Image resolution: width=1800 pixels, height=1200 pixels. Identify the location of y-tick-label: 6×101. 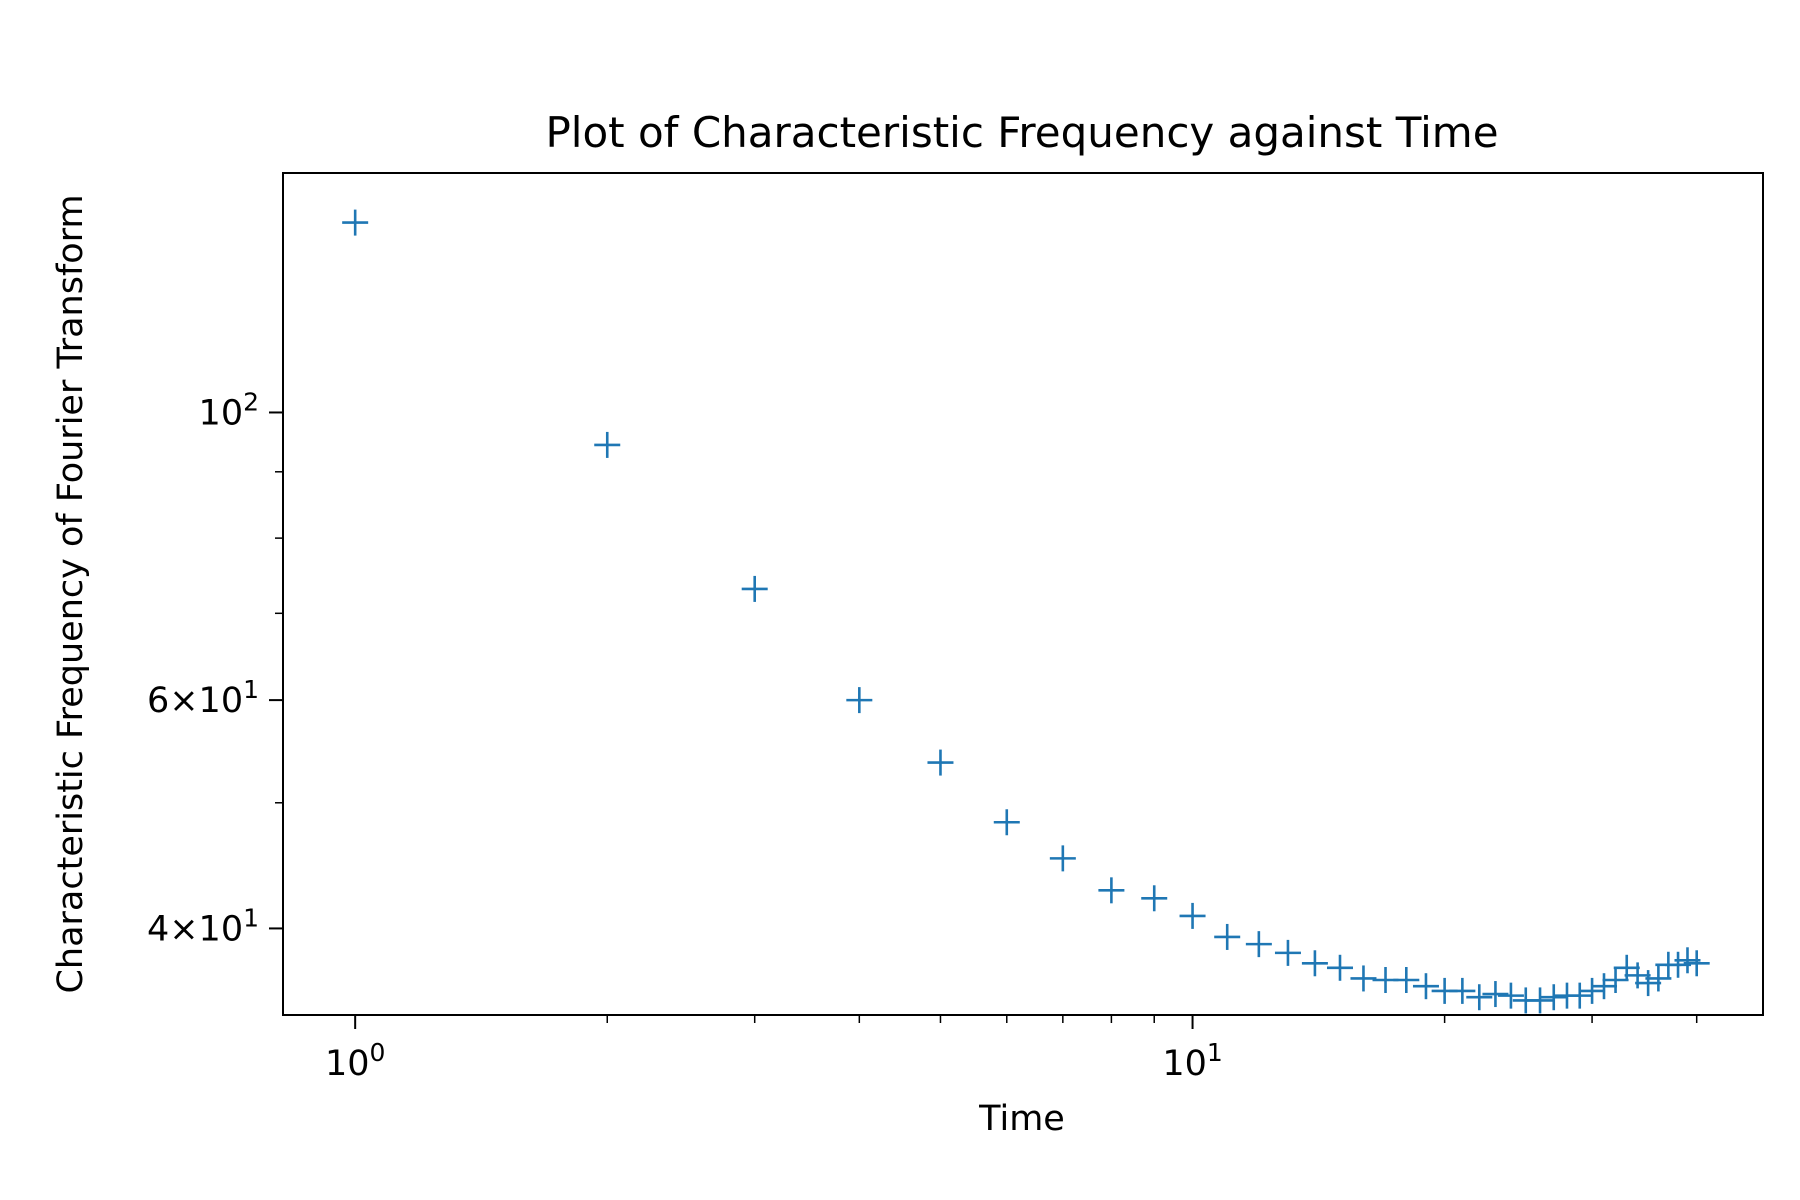
(203, 698).